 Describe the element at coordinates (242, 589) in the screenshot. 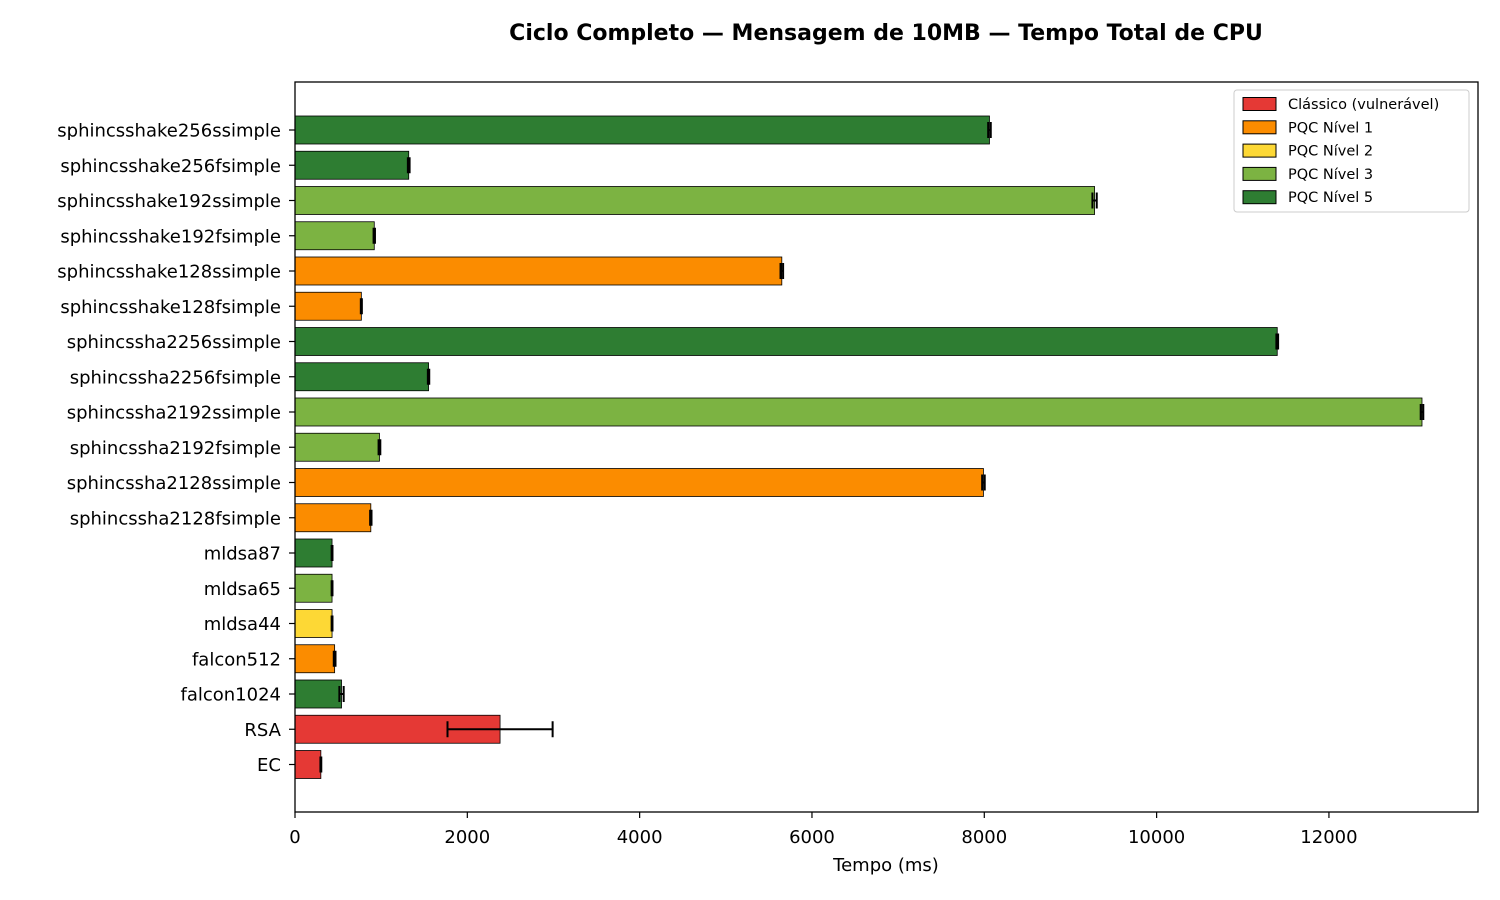

I see `y-tick-label-mldsa65: mldsa65` at that location.